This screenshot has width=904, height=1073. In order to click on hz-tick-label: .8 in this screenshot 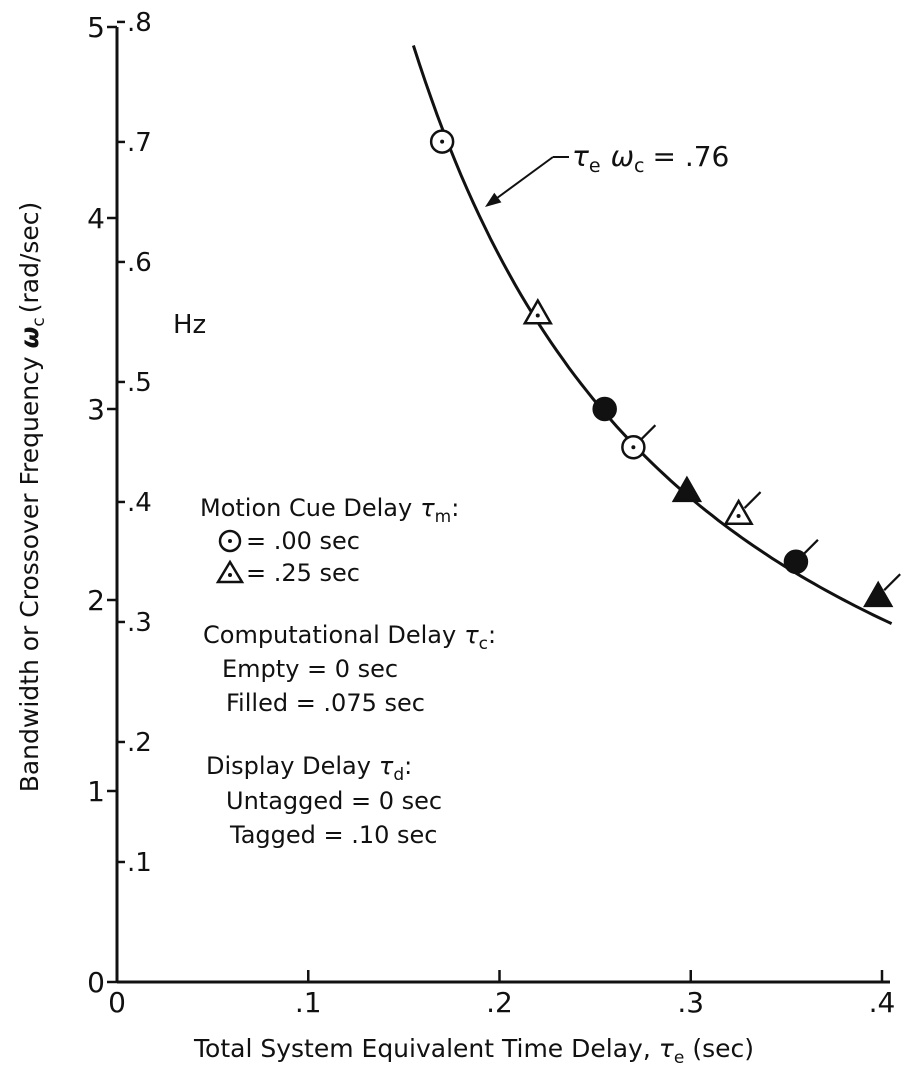, I will do `click(139, 23)`.